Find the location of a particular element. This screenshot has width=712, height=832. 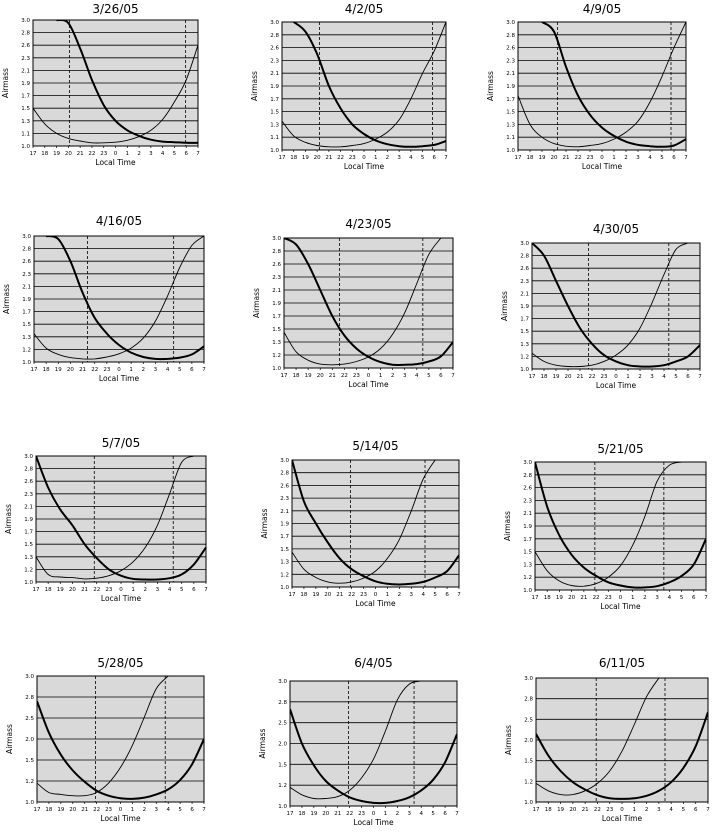

chart-title: 6/11/05 is located at coordinates (622, 663).